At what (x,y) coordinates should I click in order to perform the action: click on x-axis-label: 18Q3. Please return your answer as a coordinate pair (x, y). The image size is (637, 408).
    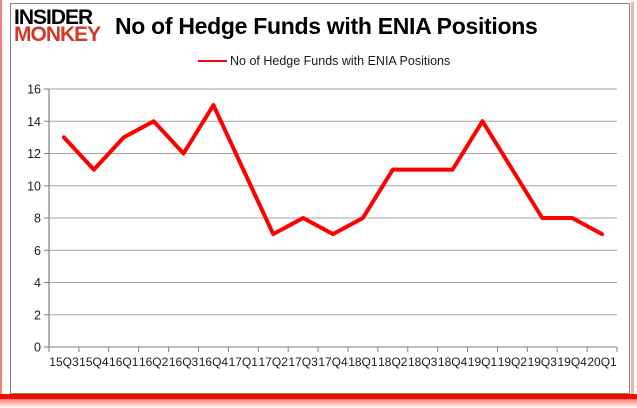
    Looking at the image, I should click on (423, 362).